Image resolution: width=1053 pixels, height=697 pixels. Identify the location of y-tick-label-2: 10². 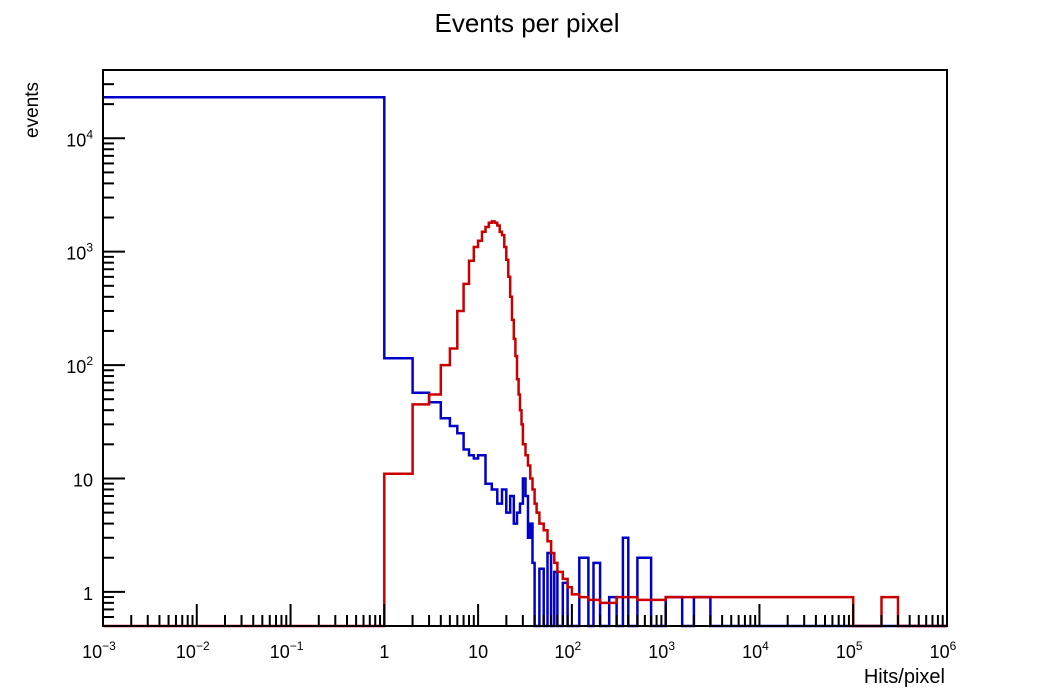
(79, 365).